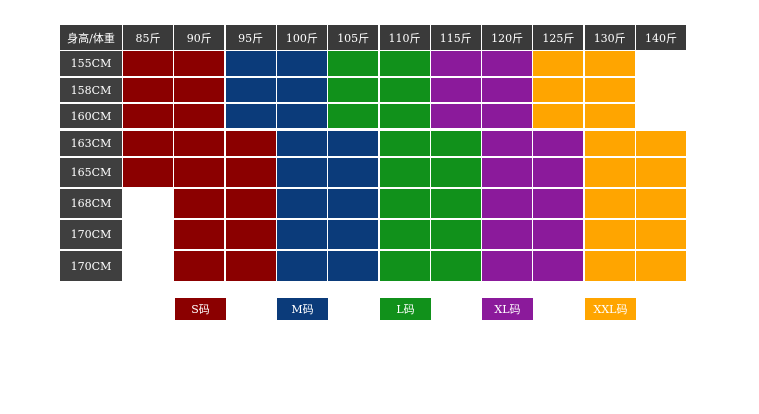 The image size is (759, 414). What do you see at coordinates (91, 266) in the screenshot?
I see `row-label: 170CM` at bounding box center [91, 266].